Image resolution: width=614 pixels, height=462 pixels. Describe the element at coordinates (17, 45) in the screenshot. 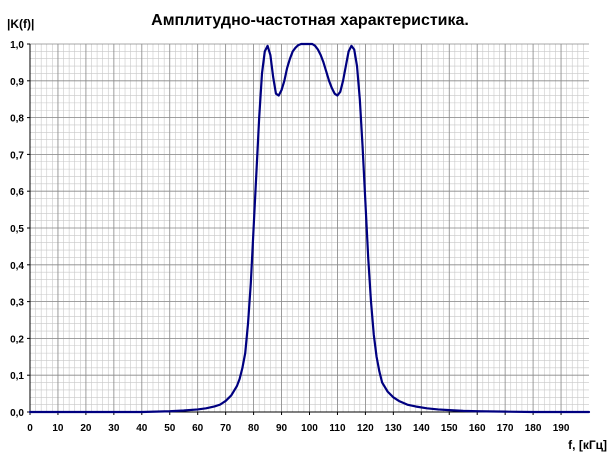

I see `y-tick-label: 1,0` at that location.